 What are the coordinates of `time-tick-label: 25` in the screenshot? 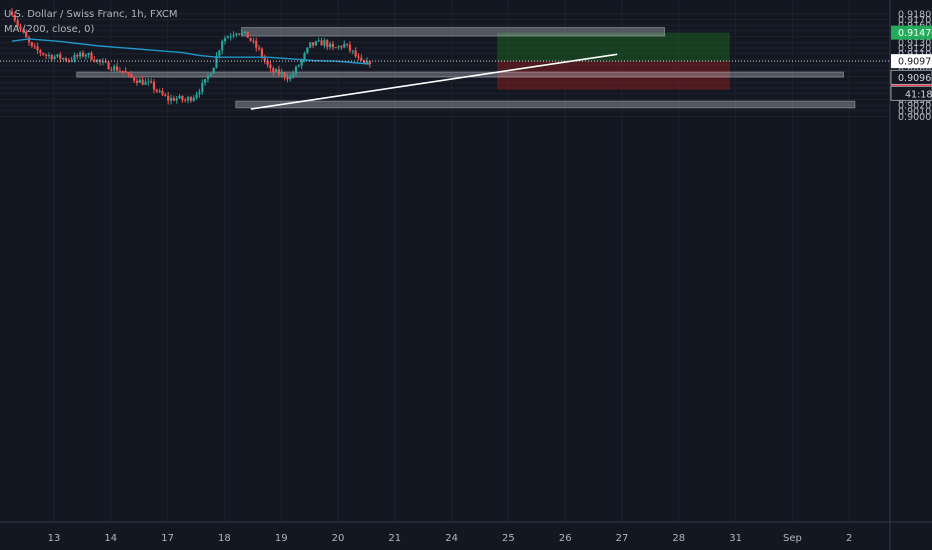 It's located at (508, 538).